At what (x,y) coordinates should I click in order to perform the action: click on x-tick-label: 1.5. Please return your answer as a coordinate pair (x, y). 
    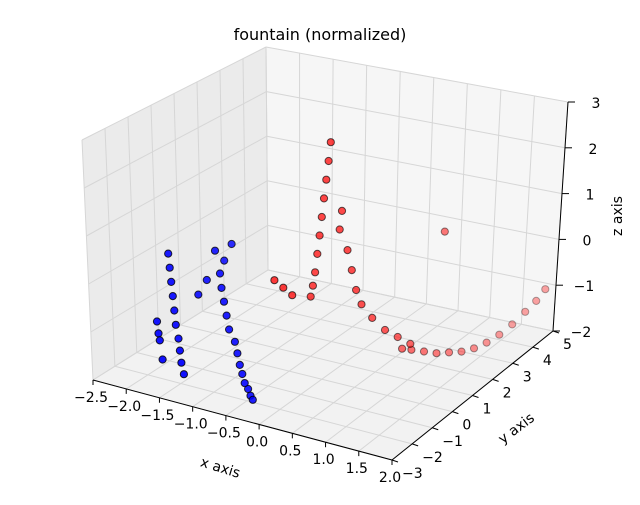
    Looking at the image, I should click on (357, 469).